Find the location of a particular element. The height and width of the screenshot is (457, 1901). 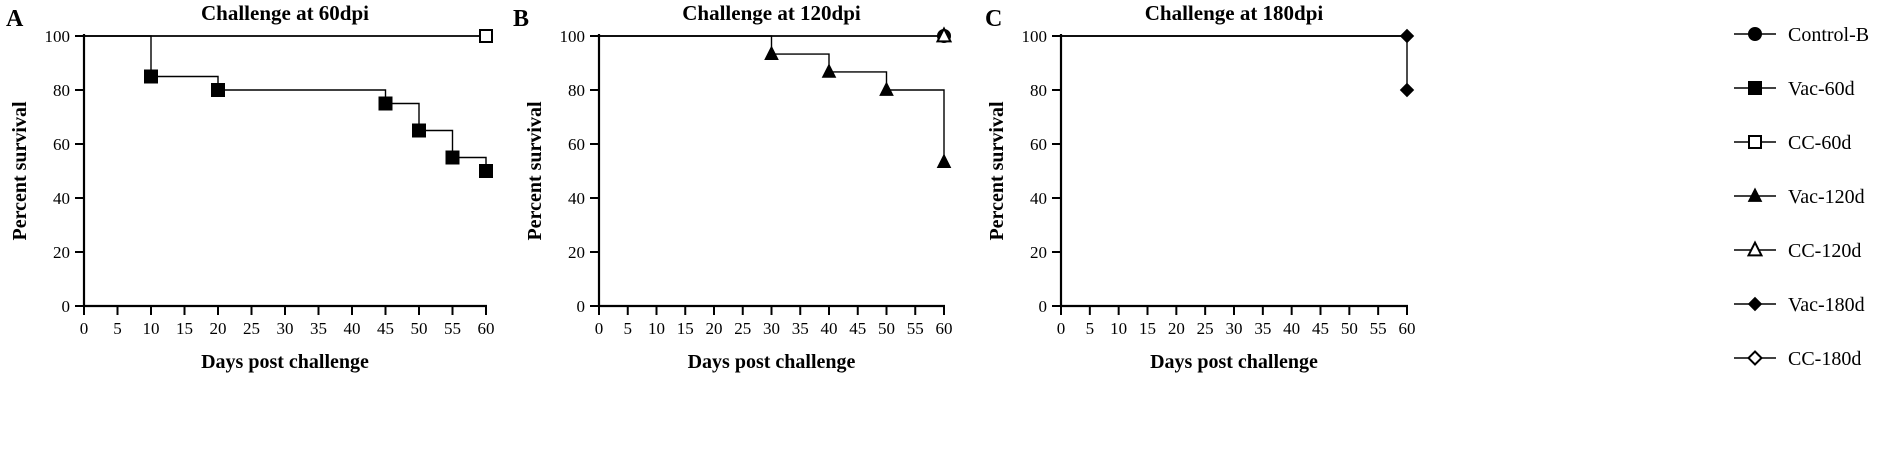

legend-label: CC-120d is located at coordinates (1824, 251).